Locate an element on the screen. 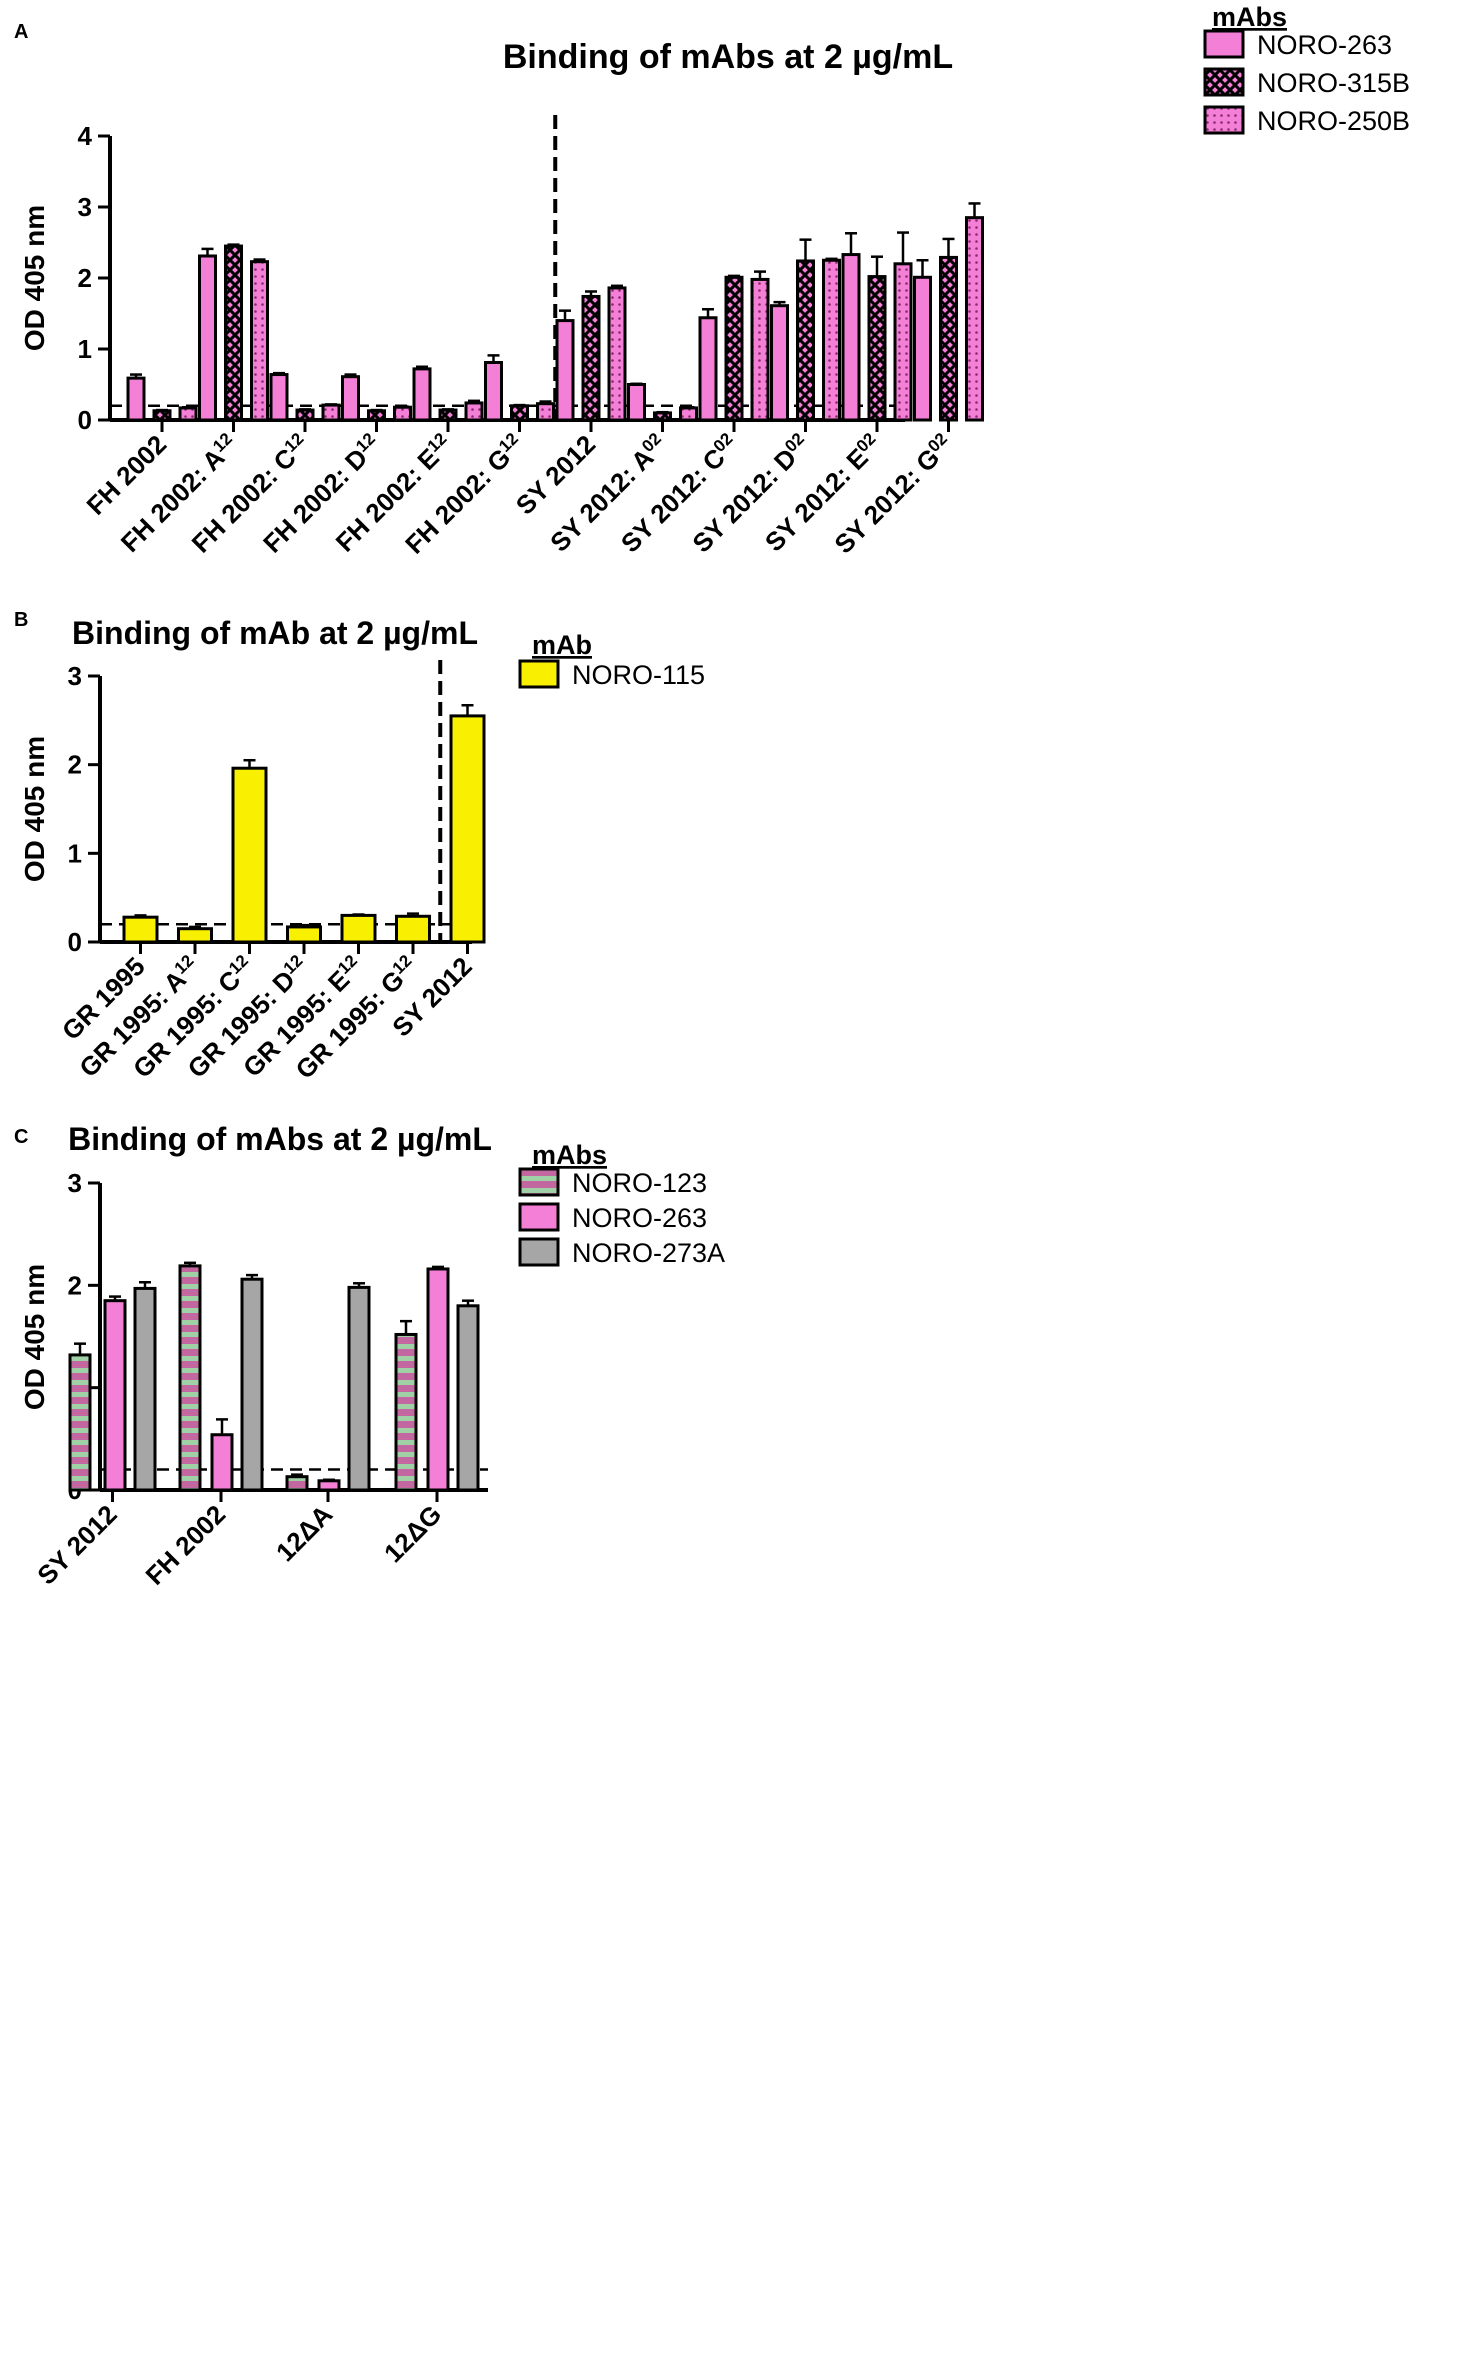 This screenshot has height=2355, width=1469. legend-label-noro-315b: NORO-315B is located at coordinates (1333, 83).